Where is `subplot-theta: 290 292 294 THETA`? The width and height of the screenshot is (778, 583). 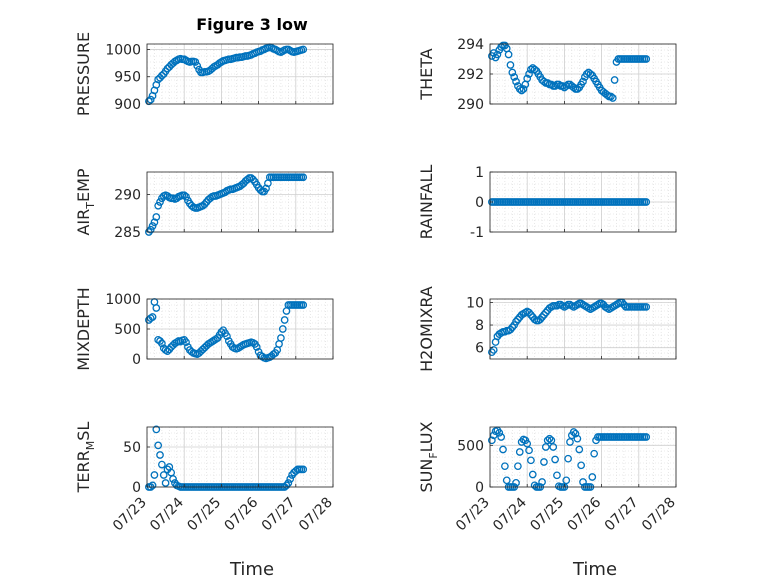
subplot-theta: 290 292 294 THETA is located at coordinates (547, 75).